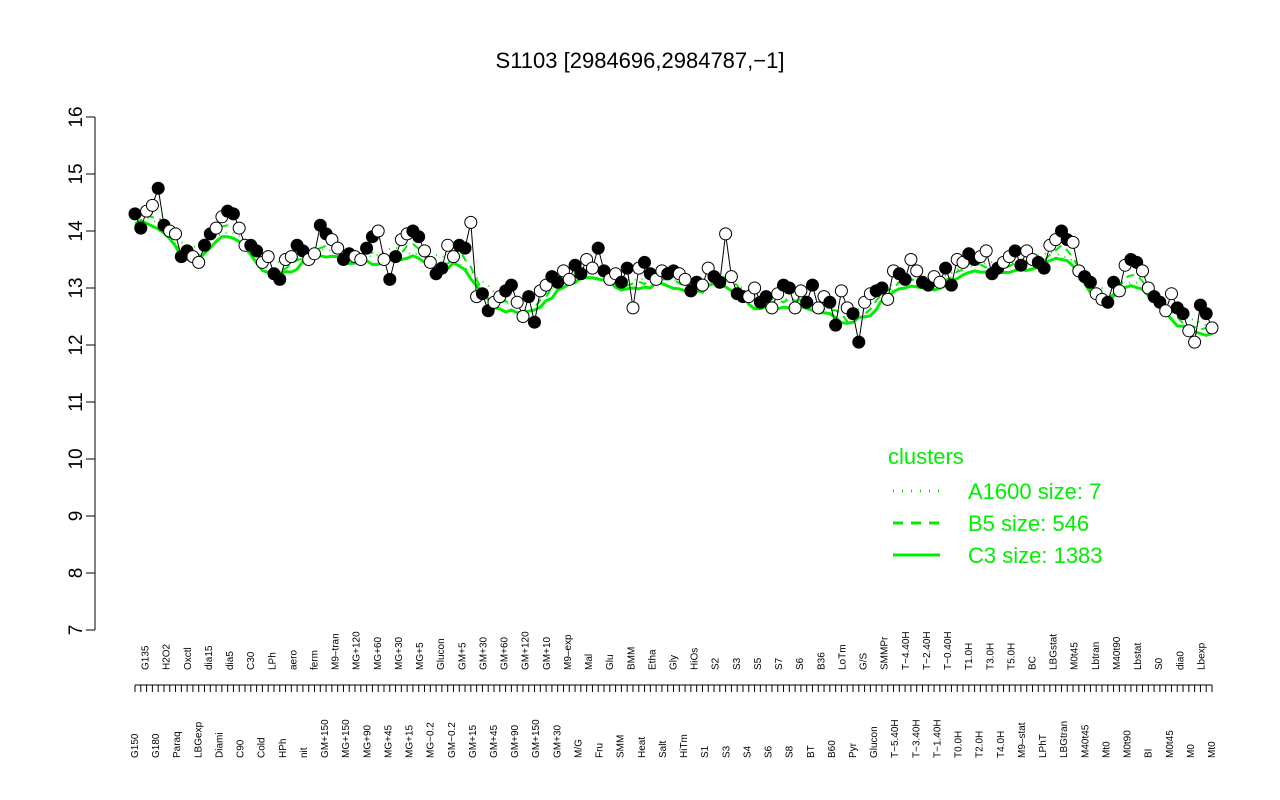 Image resolution: width=1280 pixels, height=800 pixels. What do you see at coordinates (1159, 663) in the screenshot?
I see `x-tick-label: S0` at bounding box center [1159, 663].